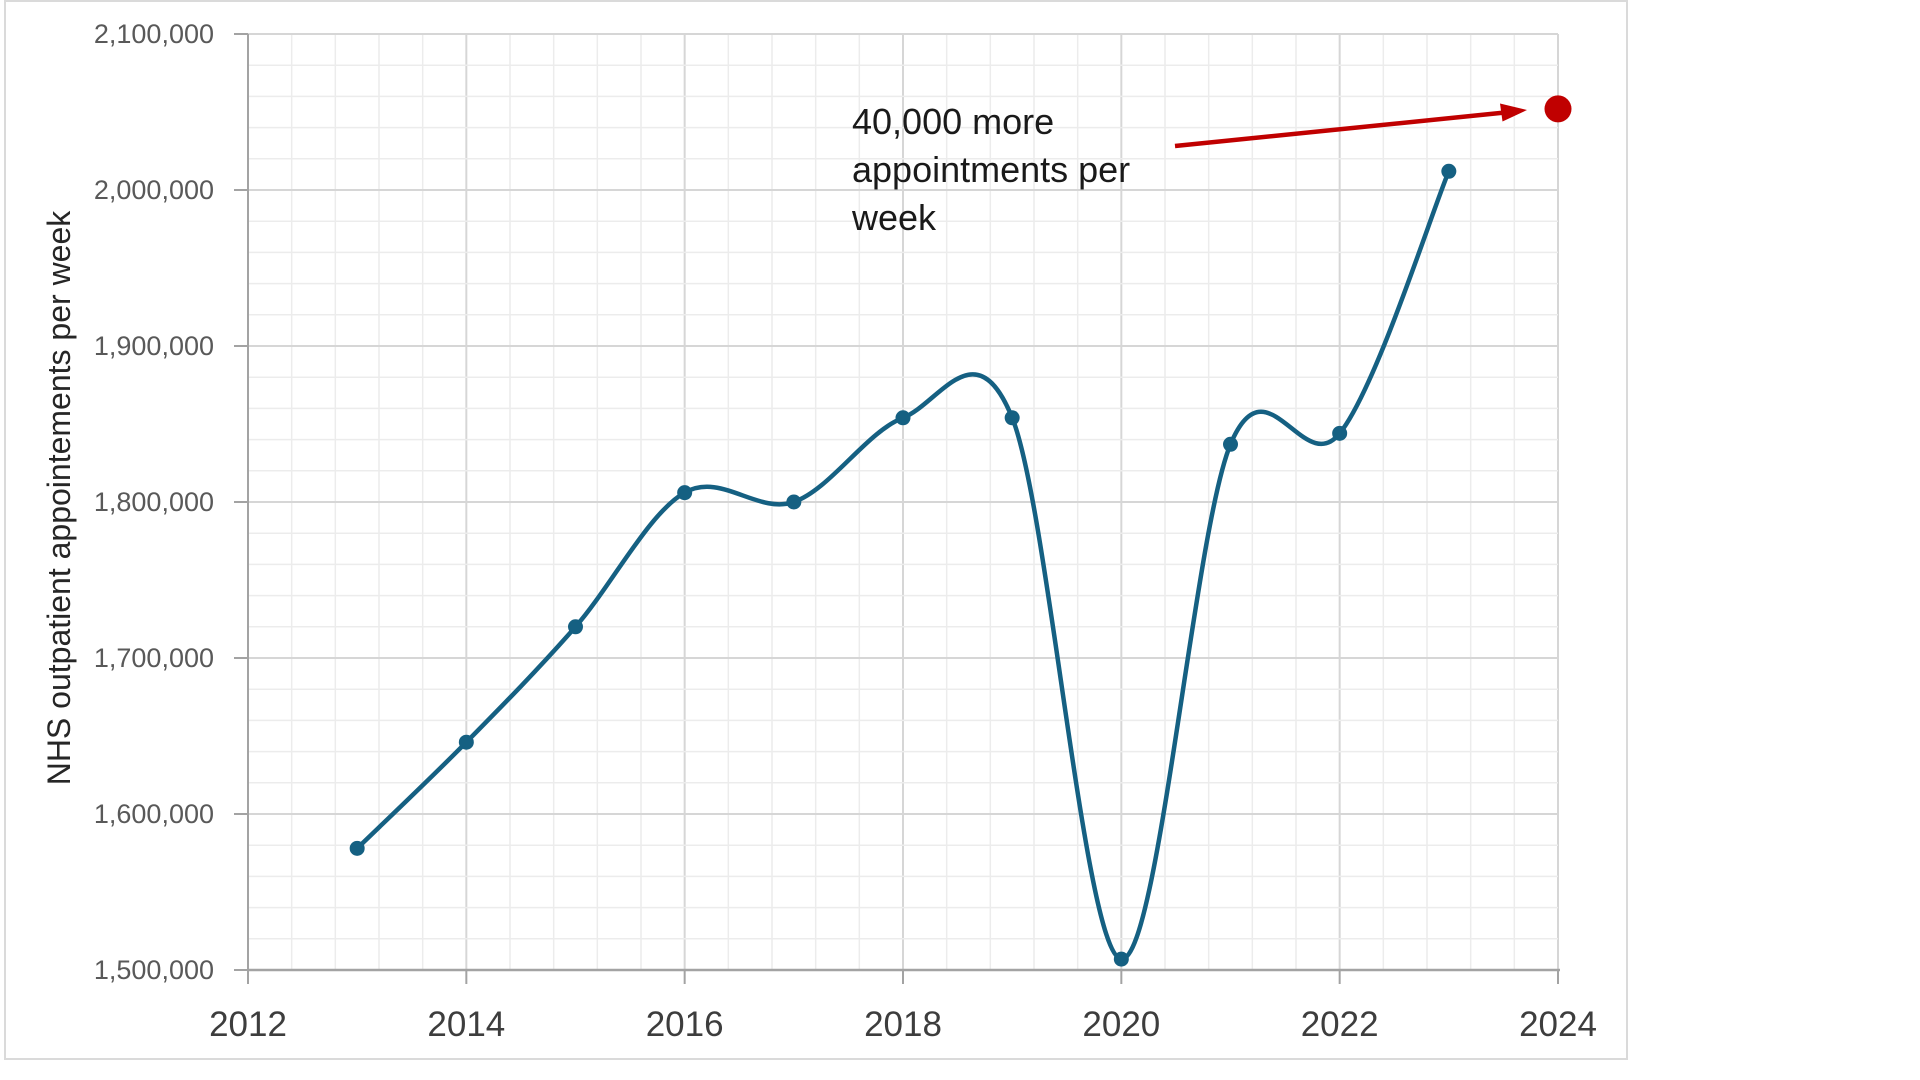 The width and height of the screenshot is (1920, 1080). Describe the element at coordinates (154, 658) in the screenshot. I see `y-tick-label: 1,700,000` at that location.